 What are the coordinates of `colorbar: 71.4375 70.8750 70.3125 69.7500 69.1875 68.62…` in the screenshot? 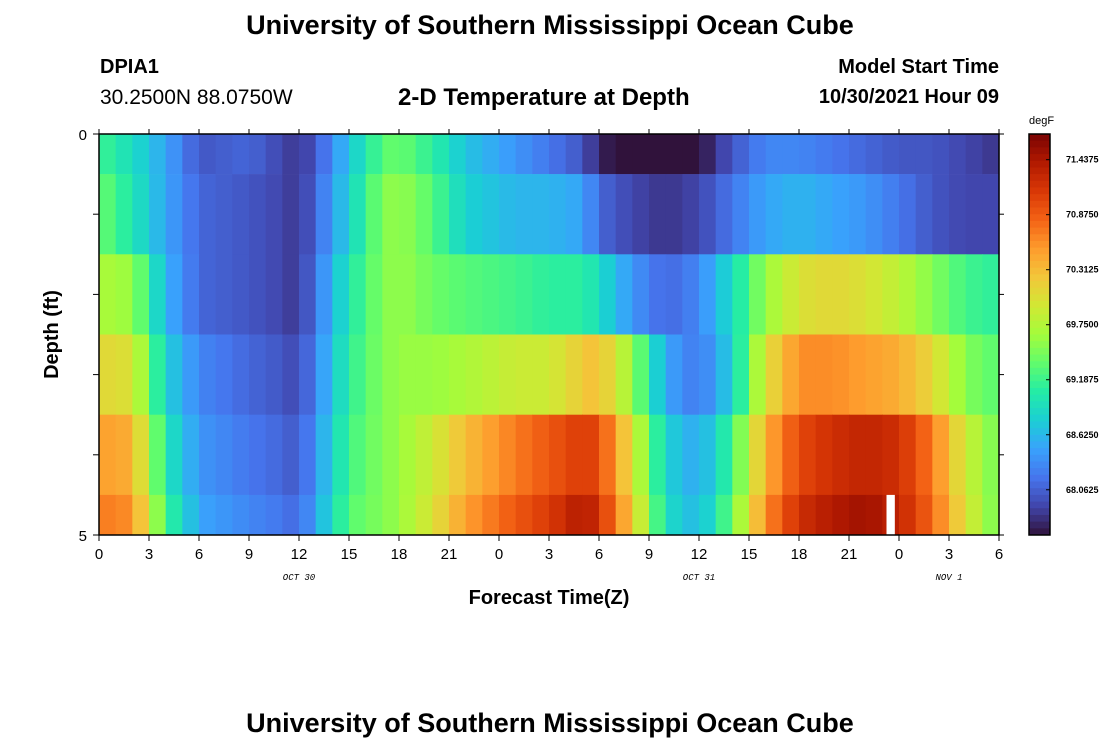 It's located at (1063, 334).